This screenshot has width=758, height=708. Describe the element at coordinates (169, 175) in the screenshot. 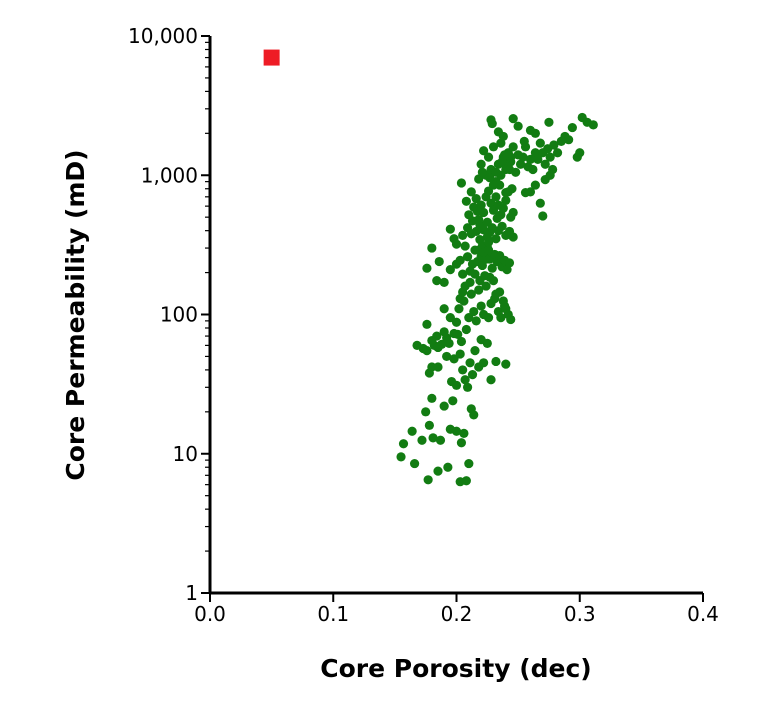

I see `y-tick-label: 1,000` at that location.